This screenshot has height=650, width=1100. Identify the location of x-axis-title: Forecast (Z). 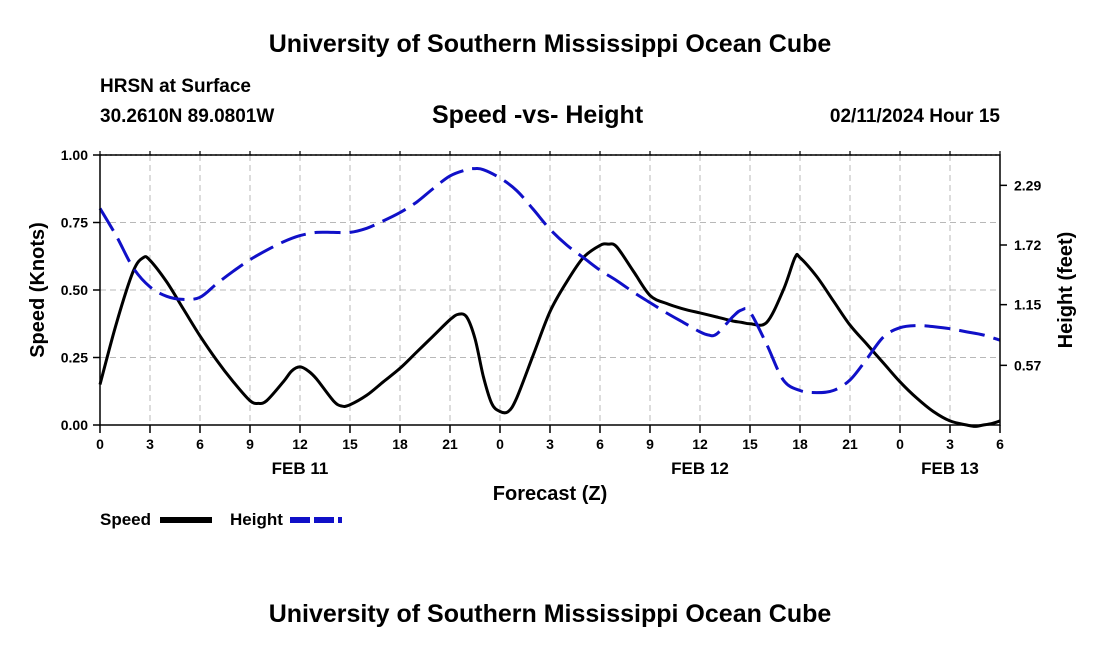
(550, 494).